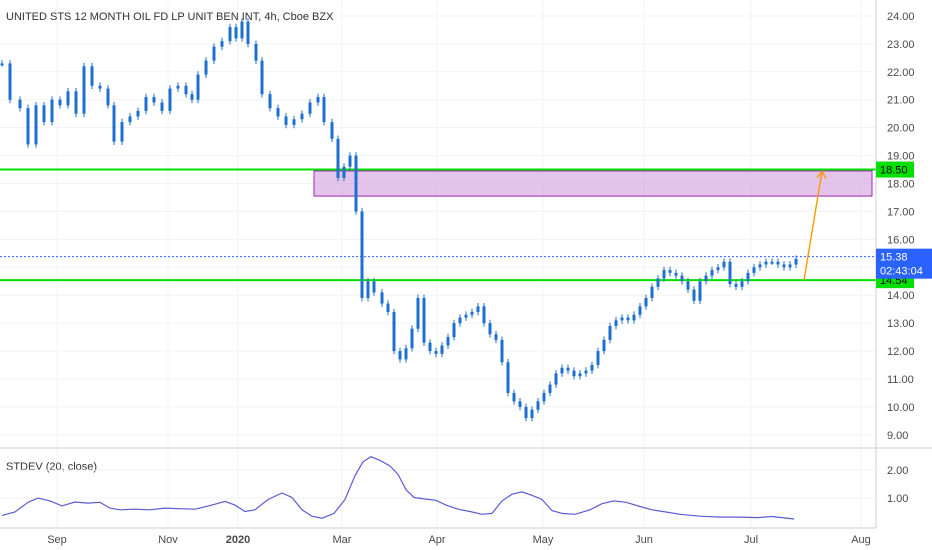  I want to click on x-tick-label: Aug, so click(861, 540).